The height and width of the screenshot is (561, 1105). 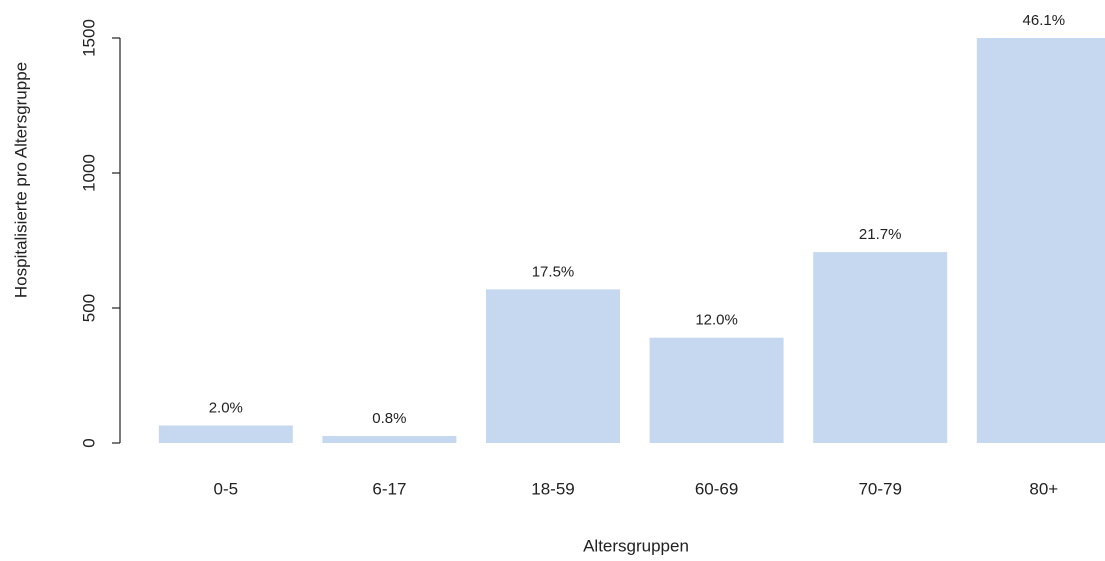 What do you see at coordinates (88, 173) in the screenshot?
I see `y-tick-label: 1000` at bounding box center [88, 173].